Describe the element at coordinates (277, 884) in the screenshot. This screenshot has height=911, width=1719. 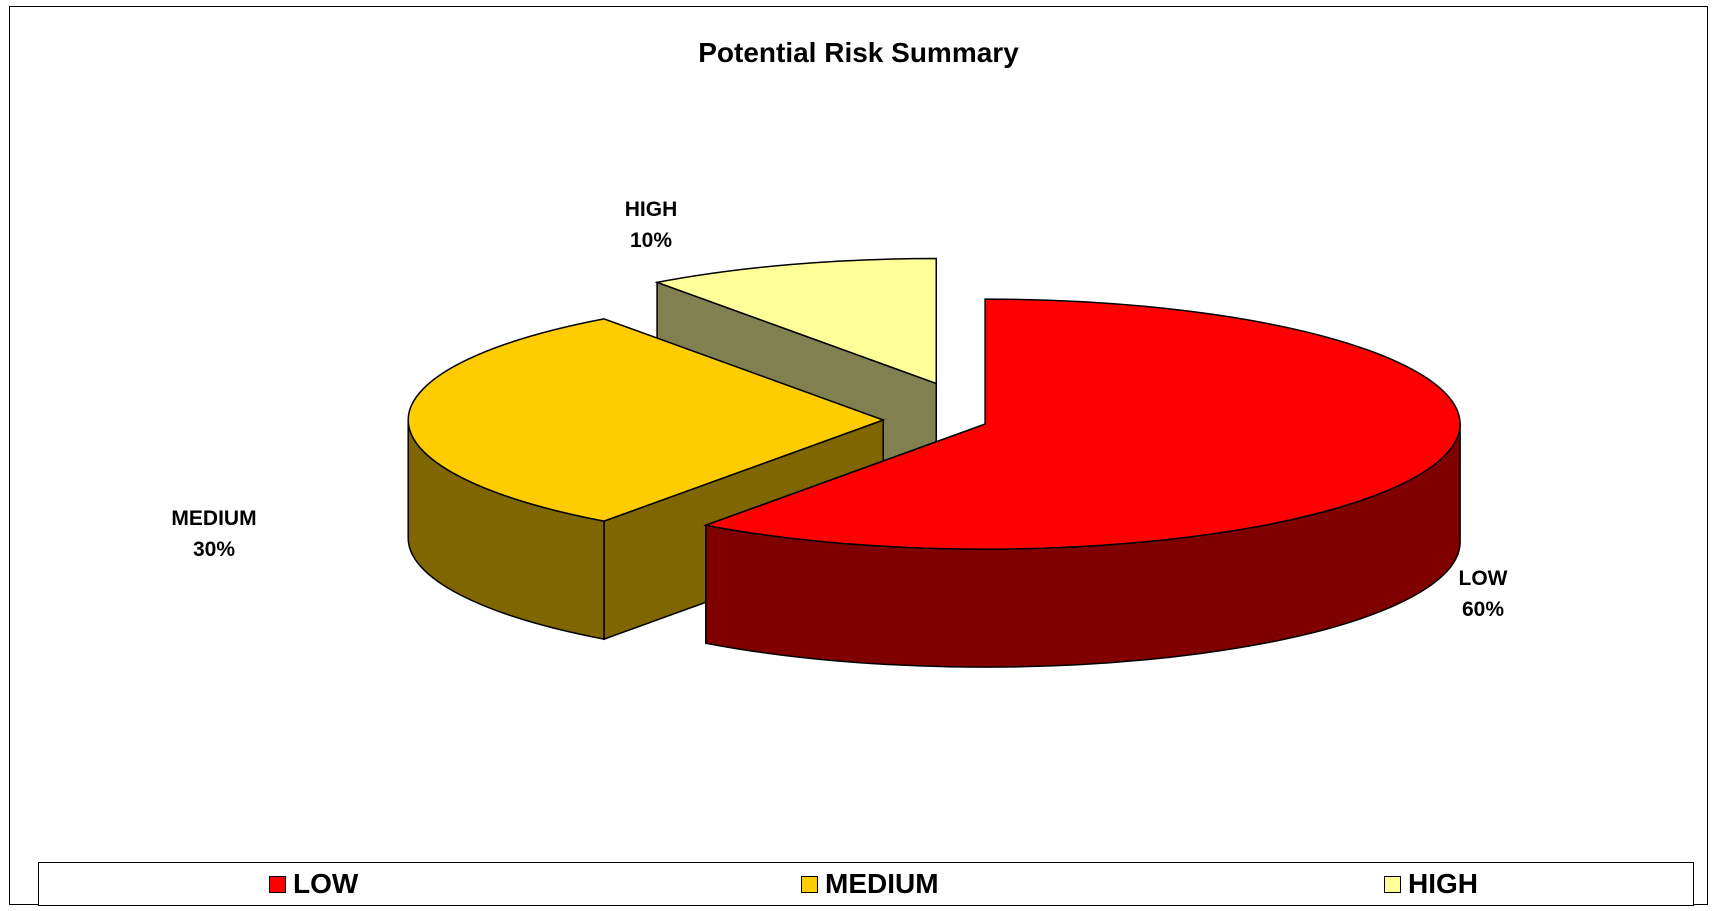
I see `legend-swatch-low` at that location.